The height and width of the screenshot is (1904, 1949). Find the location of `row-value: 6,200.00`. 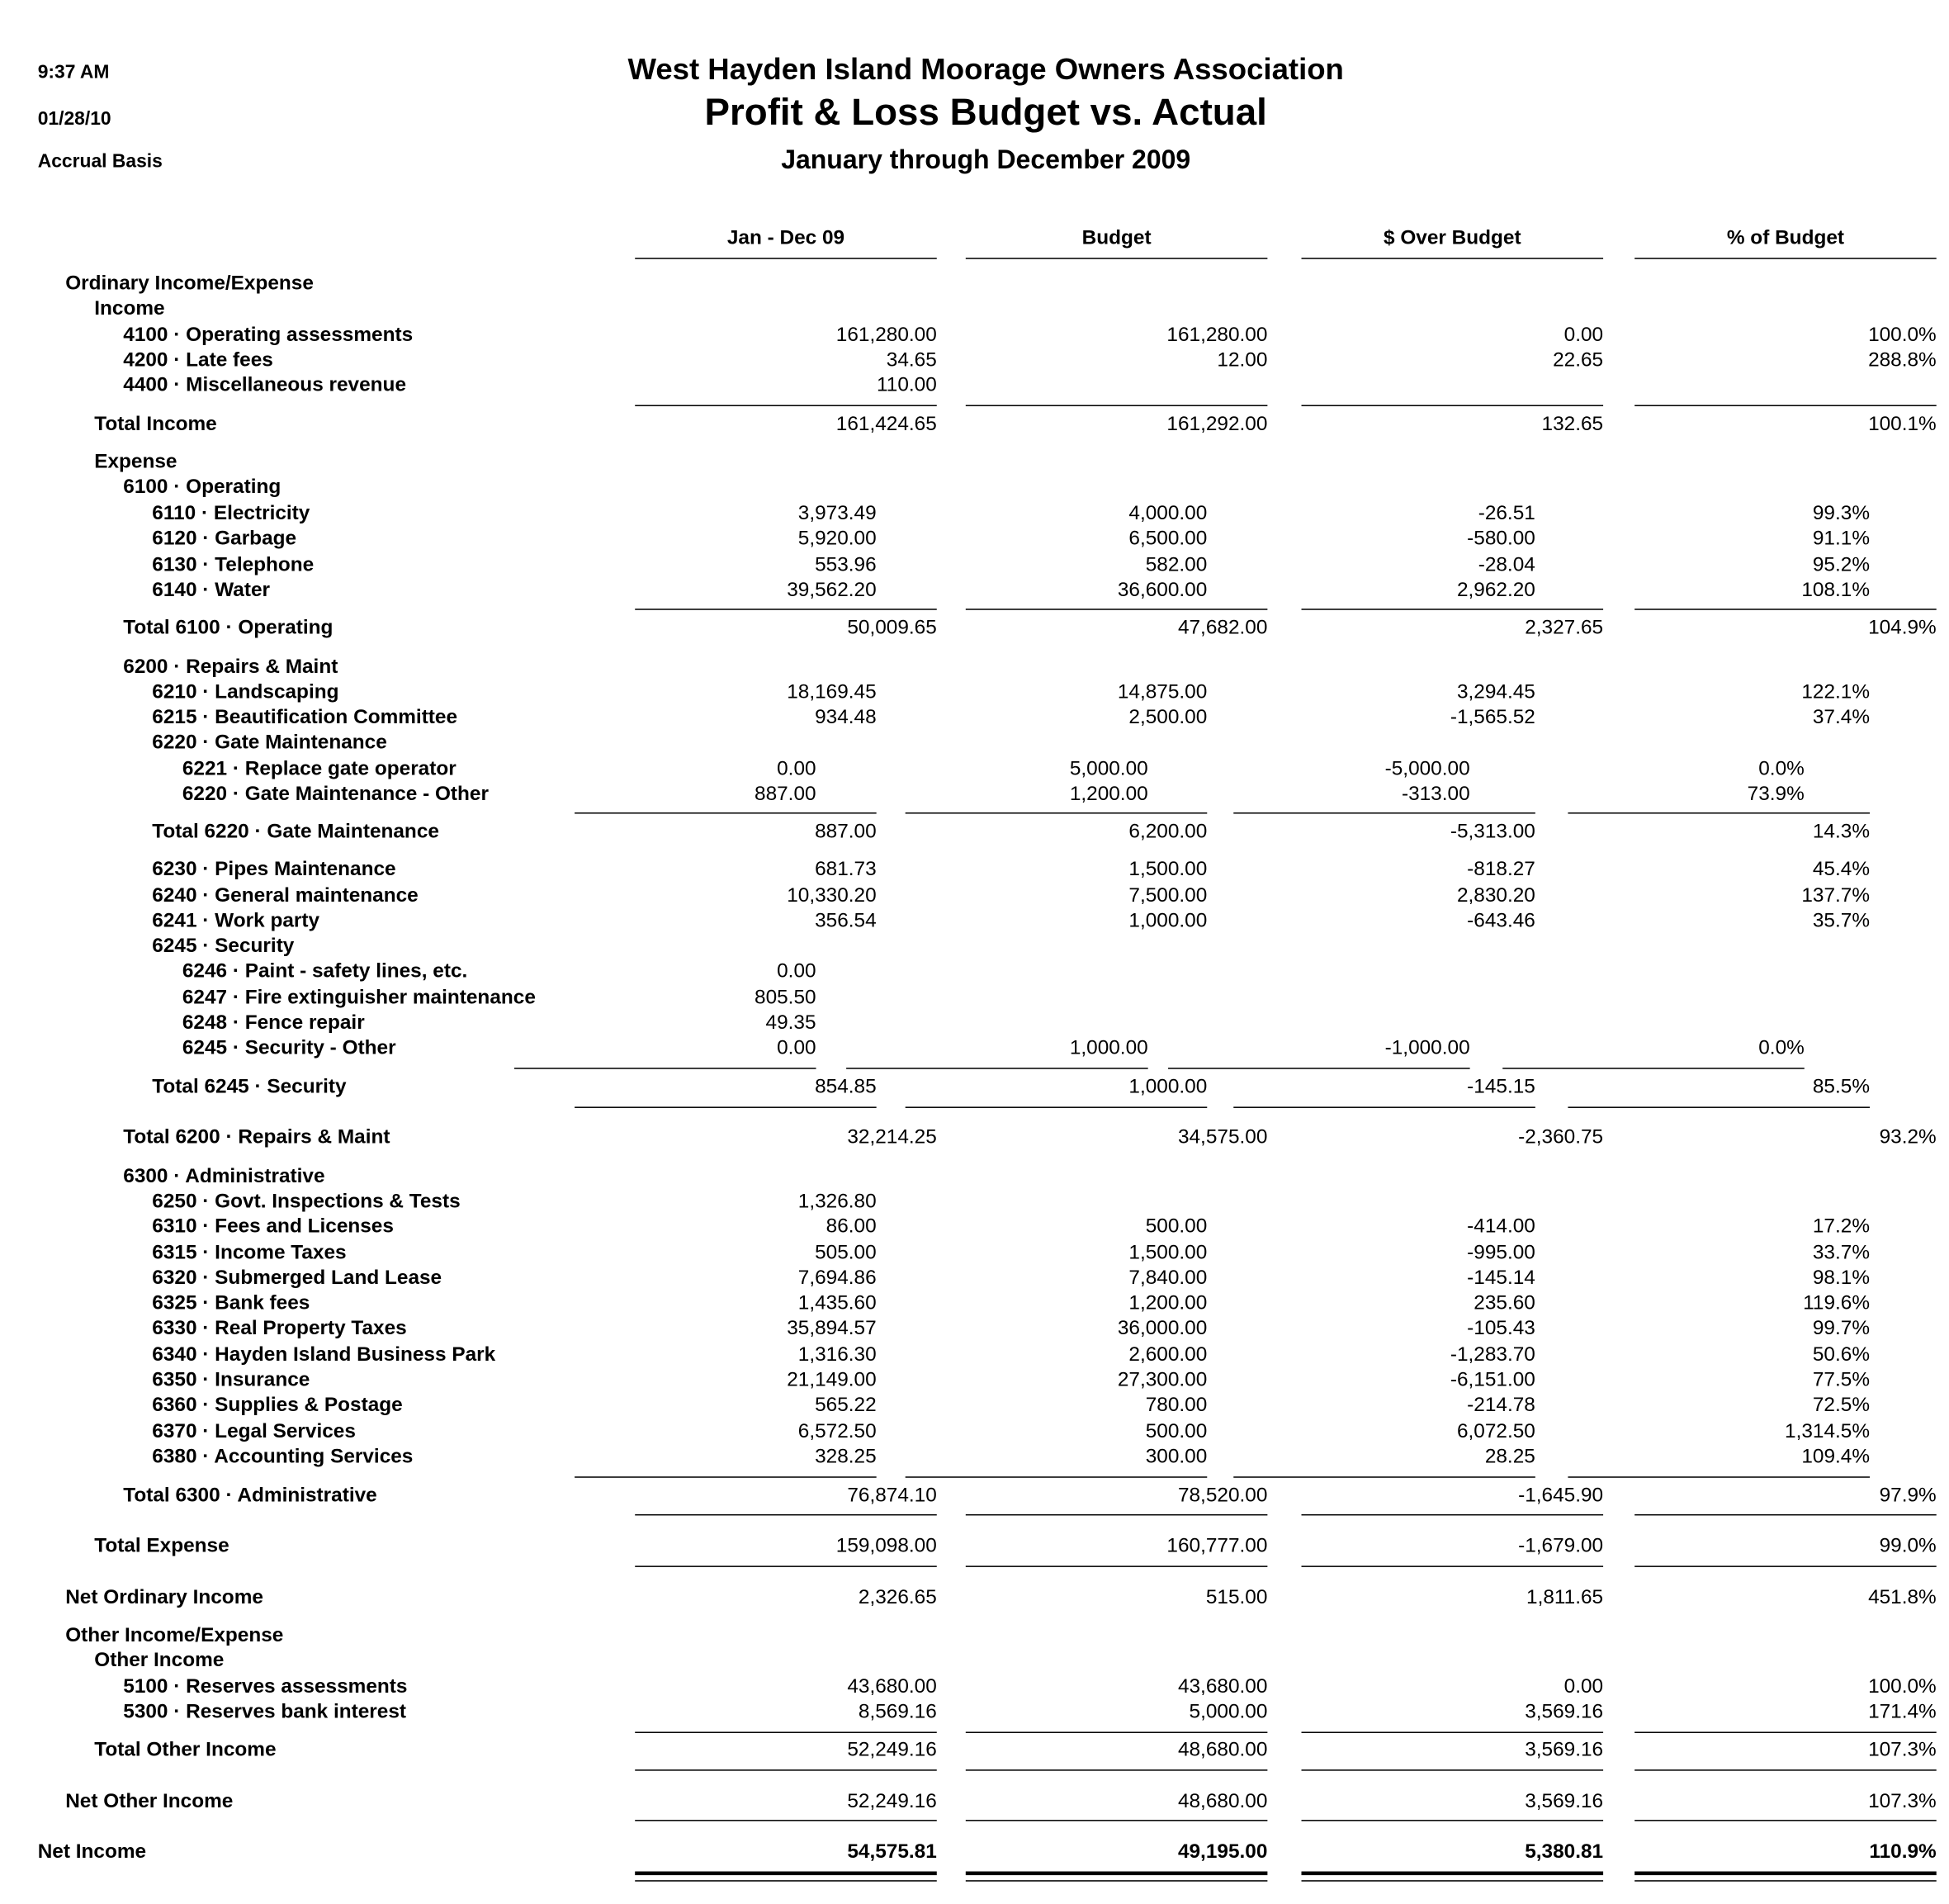

row-value: 6,200.00 is located at coordinates (1168, 832).